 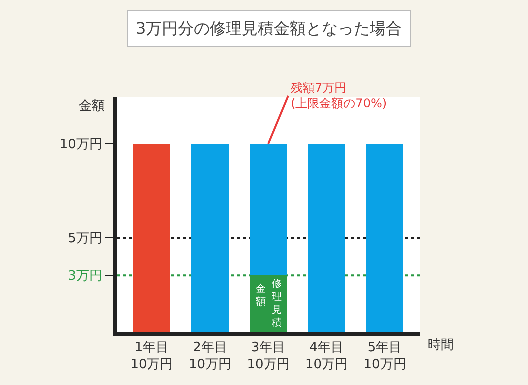 What do you see at coordinates (261, 295) in the screenshot?
I see `annotation: 金額` at bounding box center [261, 295].